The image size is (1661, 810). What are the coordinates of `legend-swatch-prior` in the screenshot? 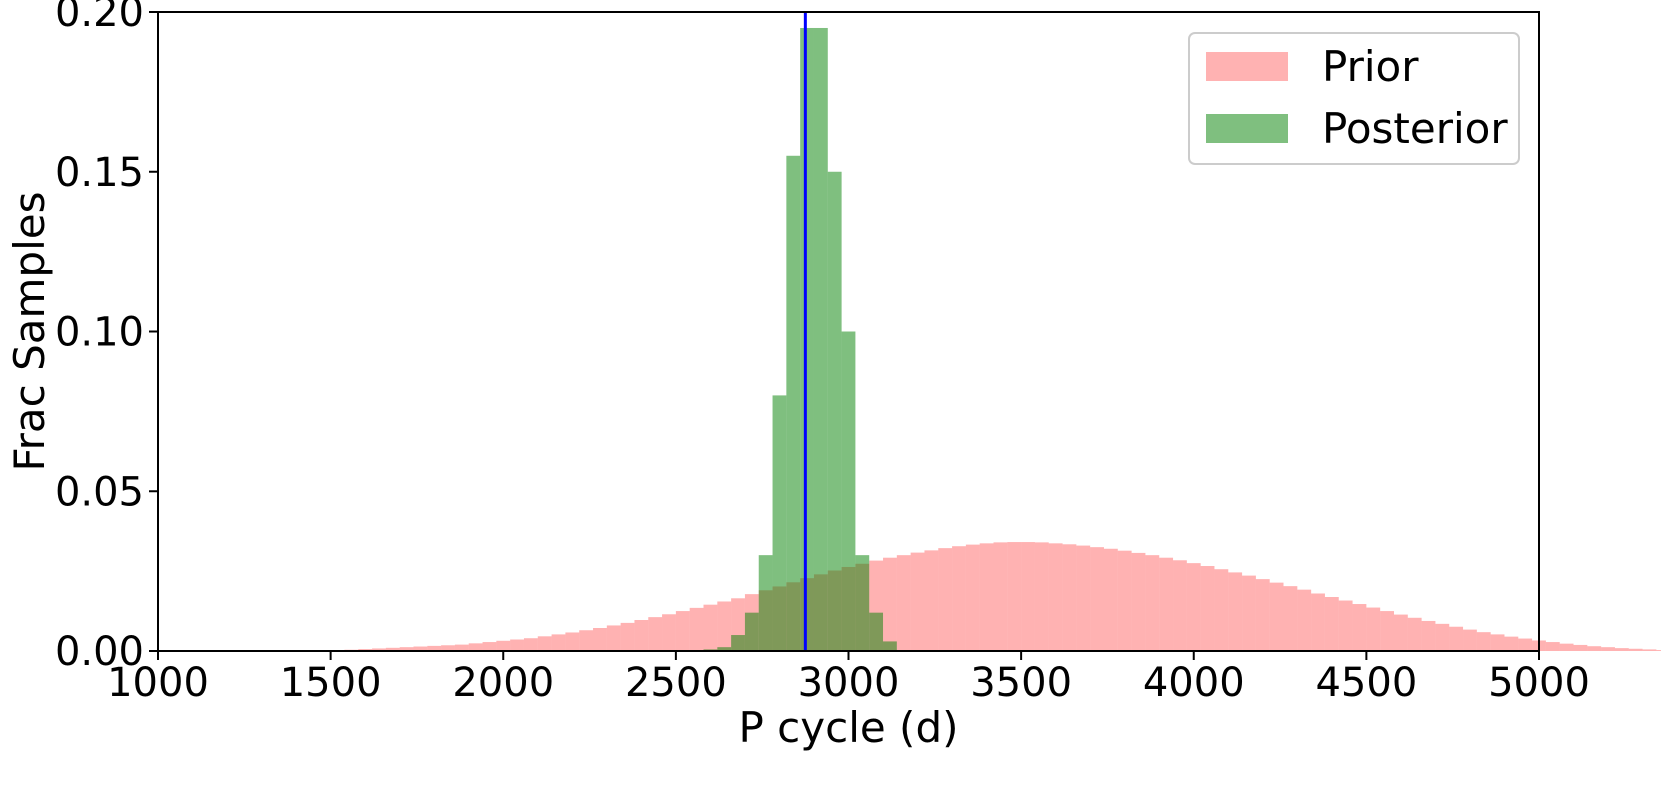 It's located at (1247, 66).